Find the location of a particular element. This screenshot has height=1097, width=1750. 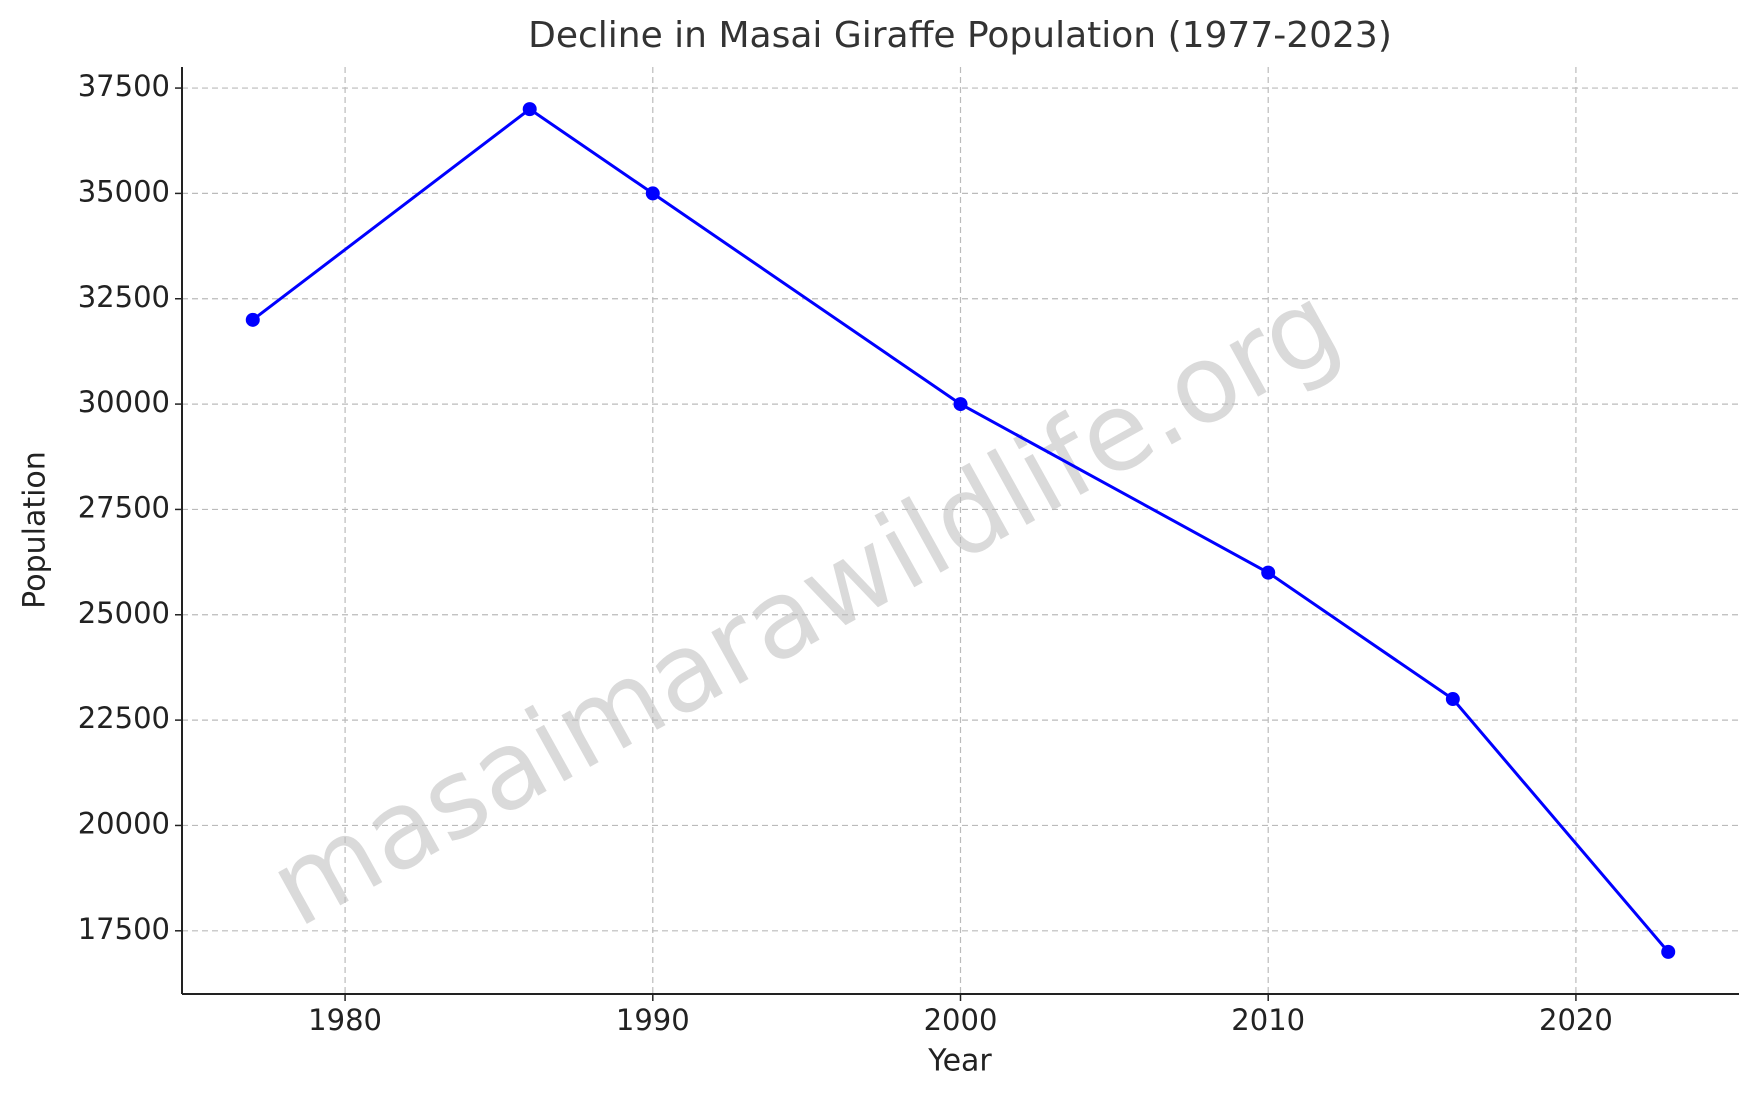

y-tick-label: 37500 is located at coordinates (124, 86).